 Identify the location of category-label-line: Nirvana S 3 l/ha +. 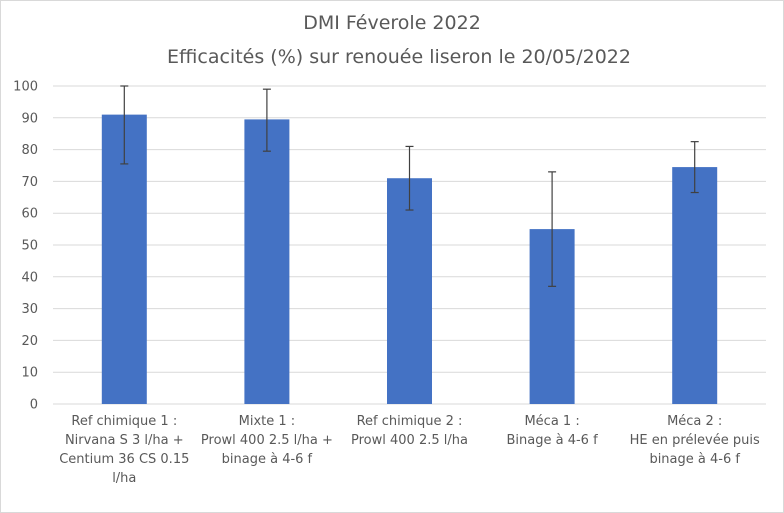
(124, 440).